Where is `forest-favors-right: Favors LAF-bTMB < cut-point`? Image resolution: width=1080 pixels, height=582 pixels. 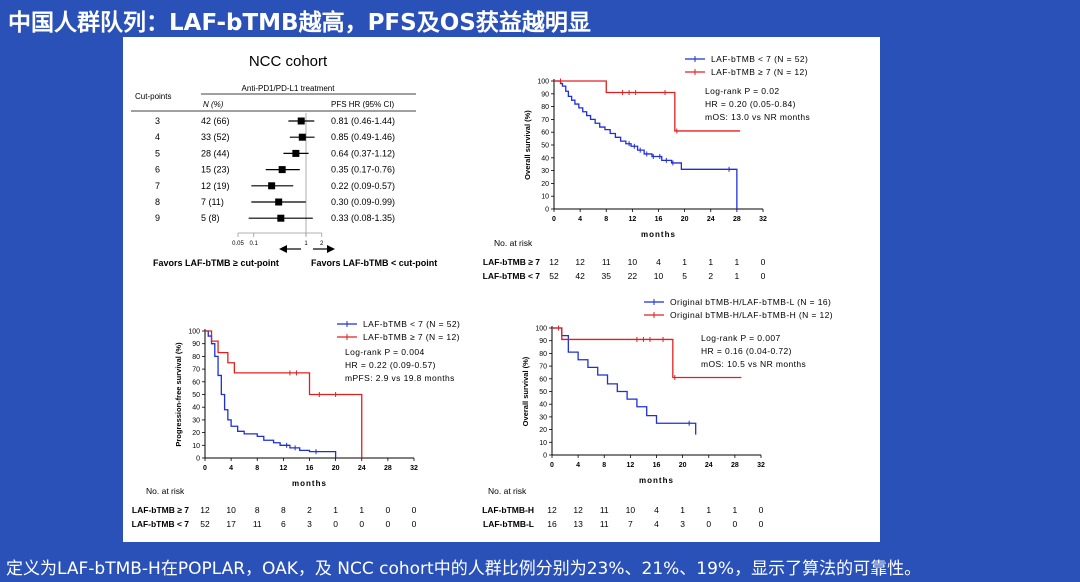
forest-favors-right: Favors LAF-bTMB < cut-point is located at coordinates (374, 263).